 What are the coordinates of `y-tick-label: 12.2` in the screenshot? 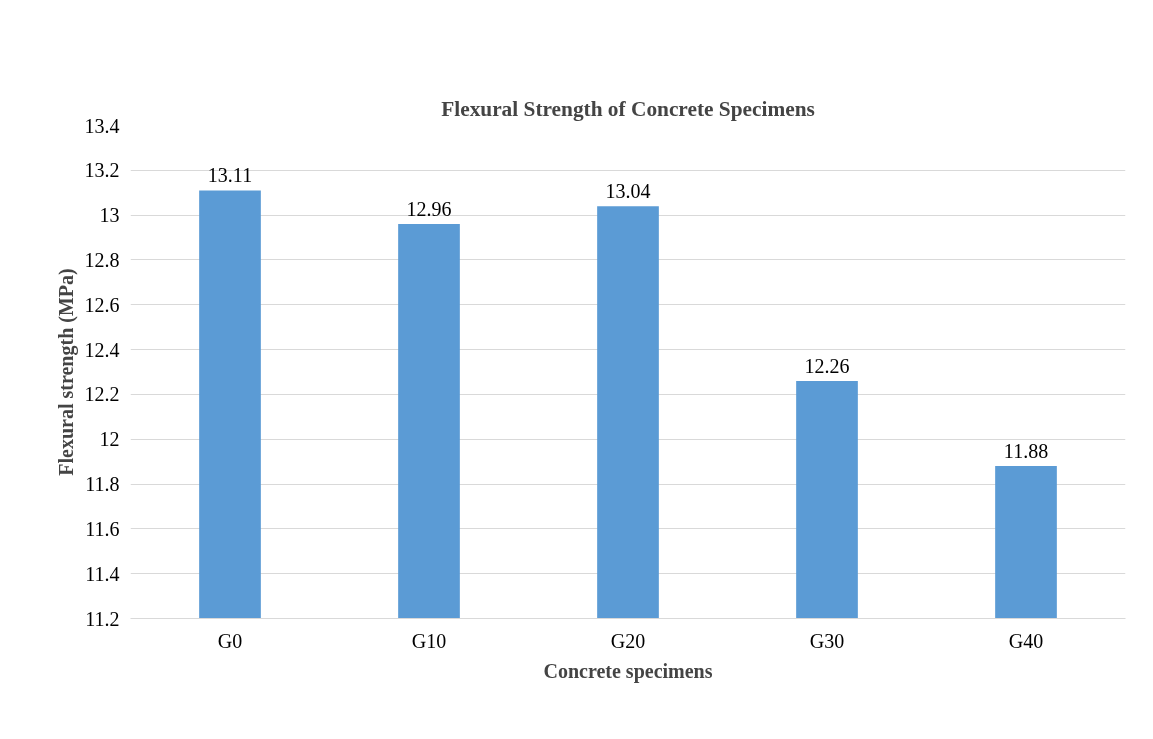 It's located at (102, 394).